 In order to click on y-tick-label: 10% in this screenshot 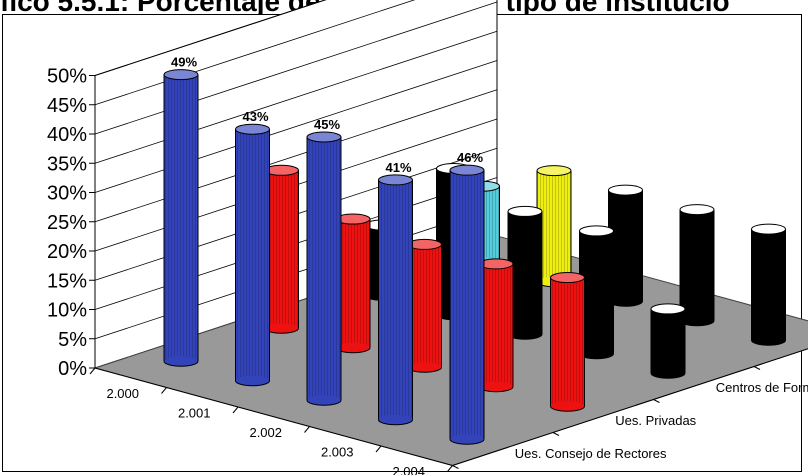, I will do `click(67, 311)`.